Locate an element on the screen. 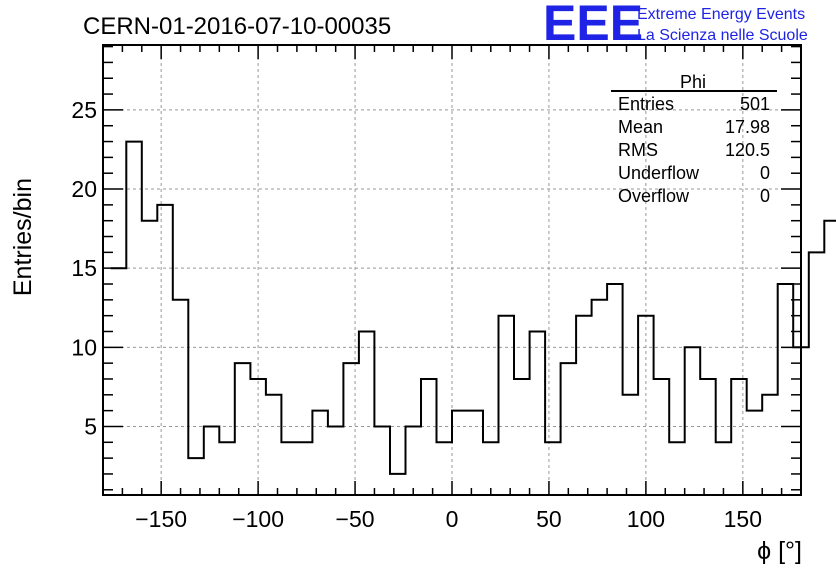  y-tick-labels: 5 10 15 20 25 is located at coordinates (84, 268).